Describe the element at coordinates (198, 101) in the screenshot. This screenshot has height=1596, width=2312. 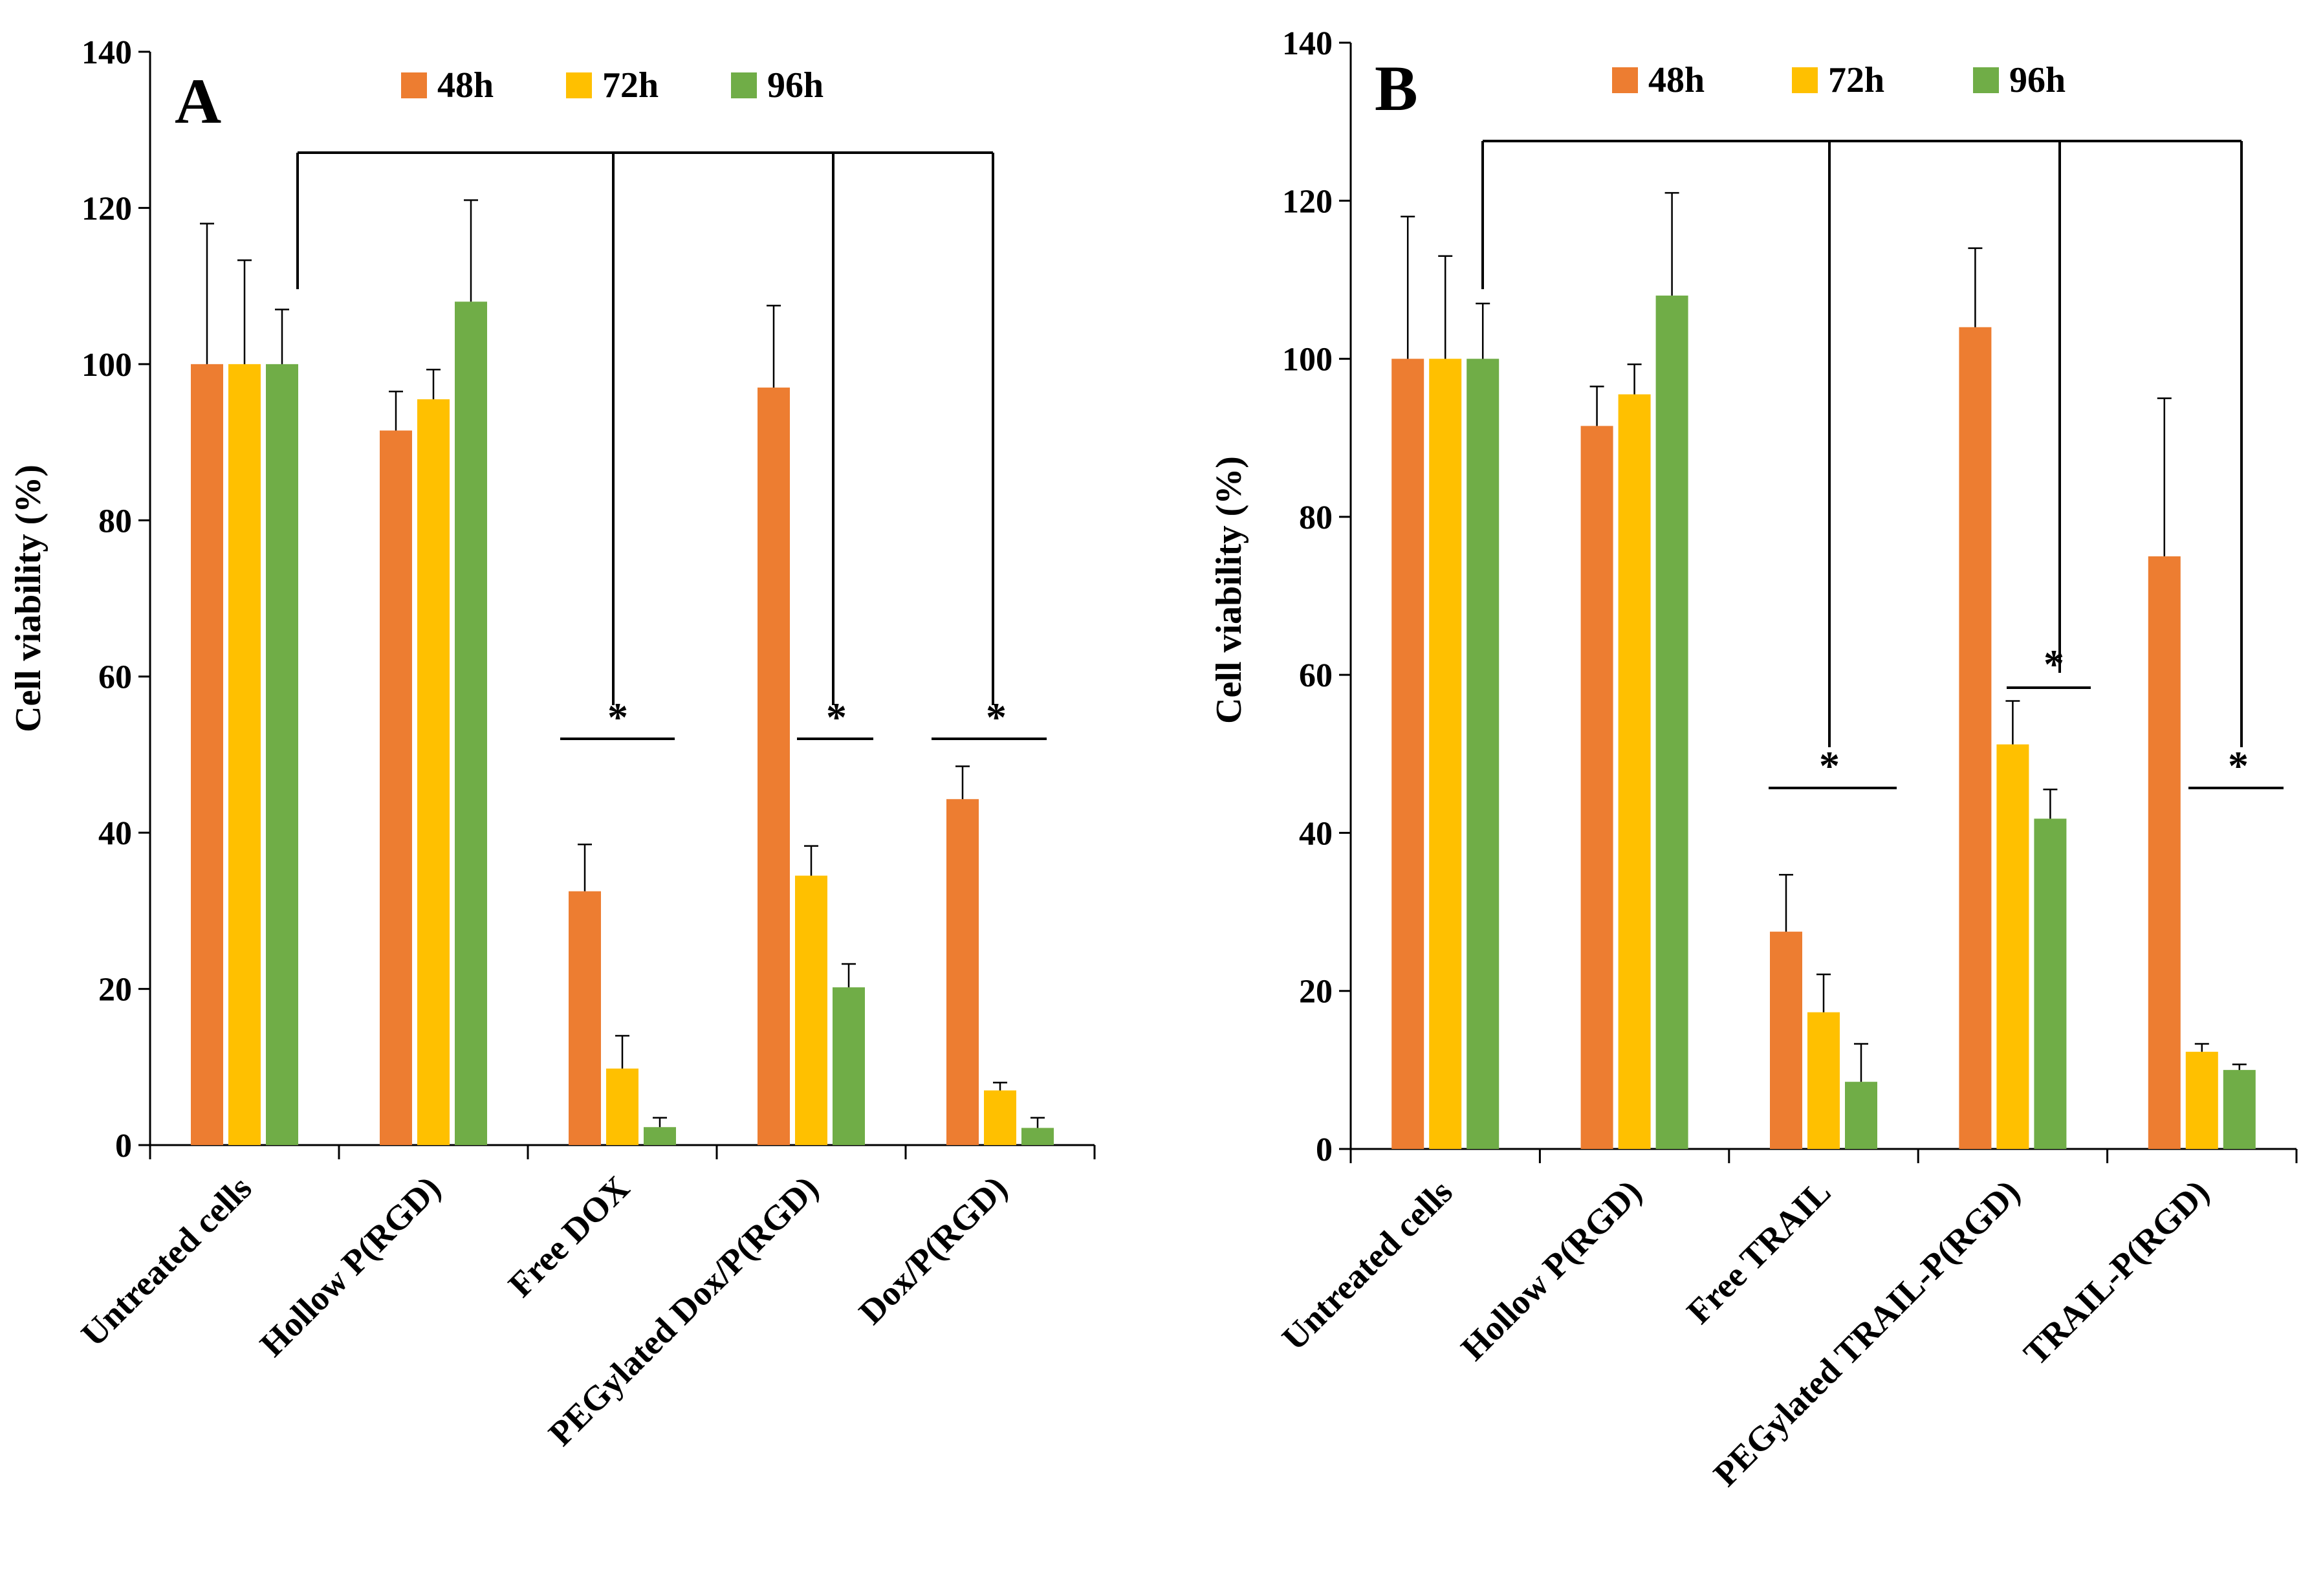
I see `panel-label: A` at that location.